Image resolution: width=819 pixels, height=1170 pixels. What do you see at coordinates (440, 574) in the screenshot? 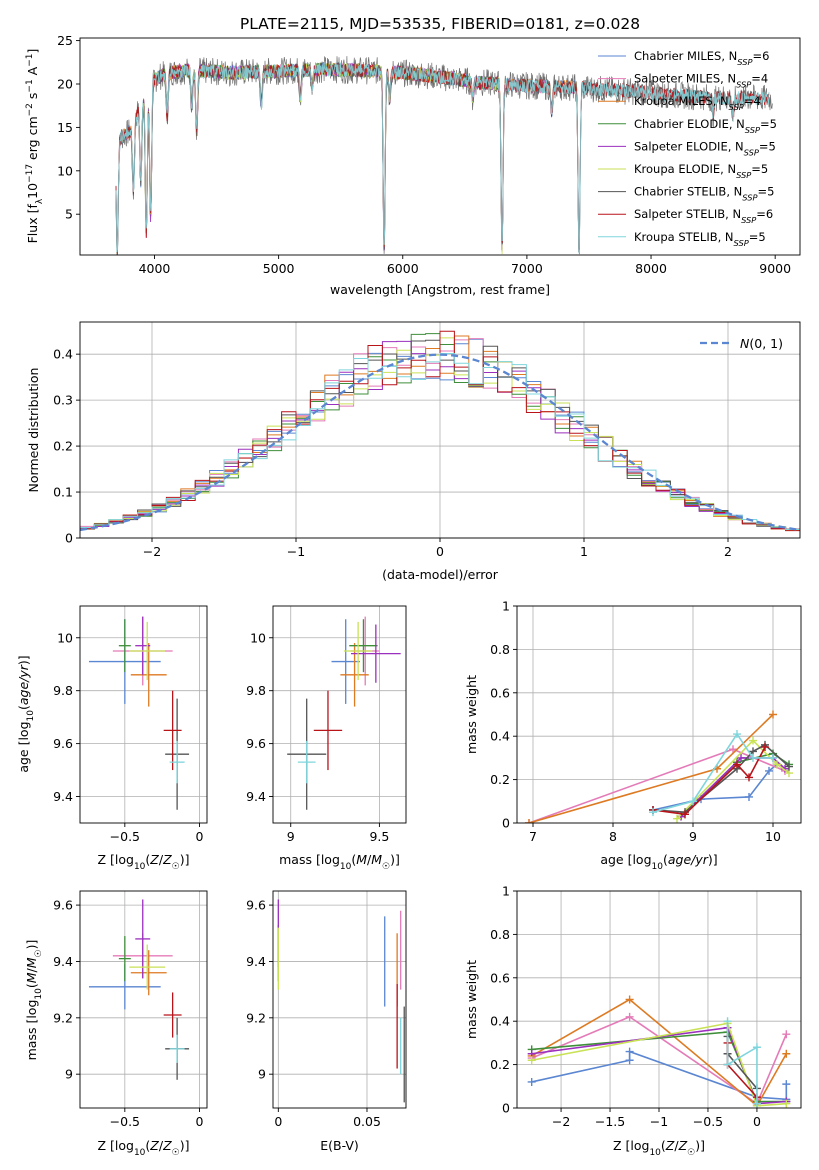
I see `residuals-x-label: (data-model)/error` at bounding box center [440, 574].